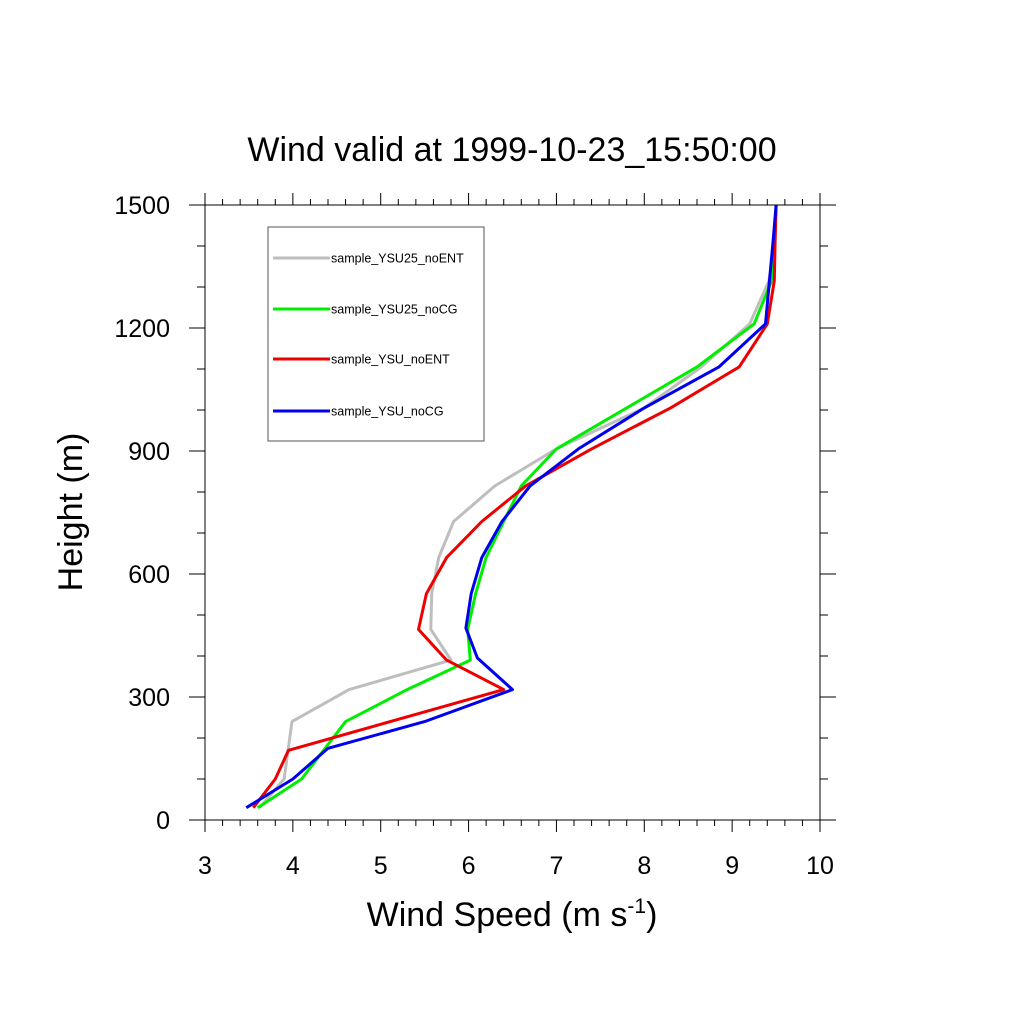 This screenshot has height=1024, width=1024. I want to click on x-tick-label: 3, so click(205, 866).